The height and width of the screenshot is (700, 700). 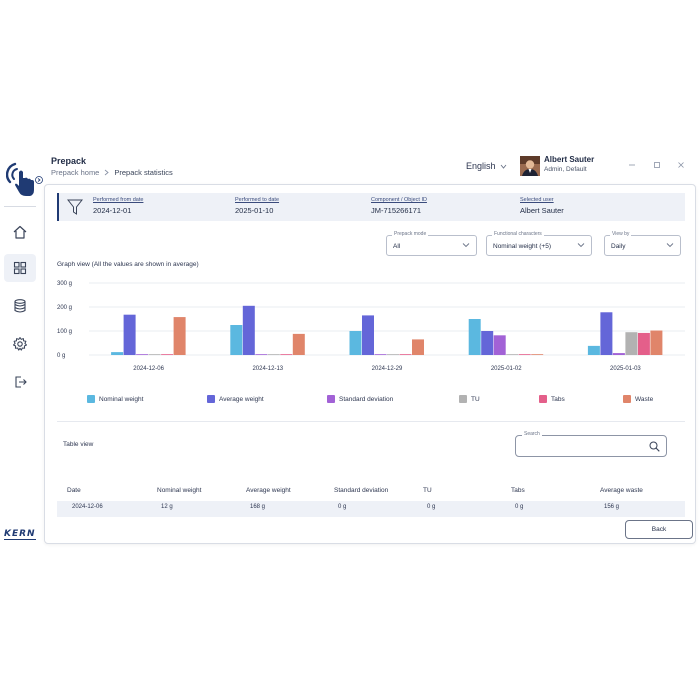 What do you see at coordinates (481, 166) in the screenshot?
I see `language-label: English` at bounding box center [481, 166].